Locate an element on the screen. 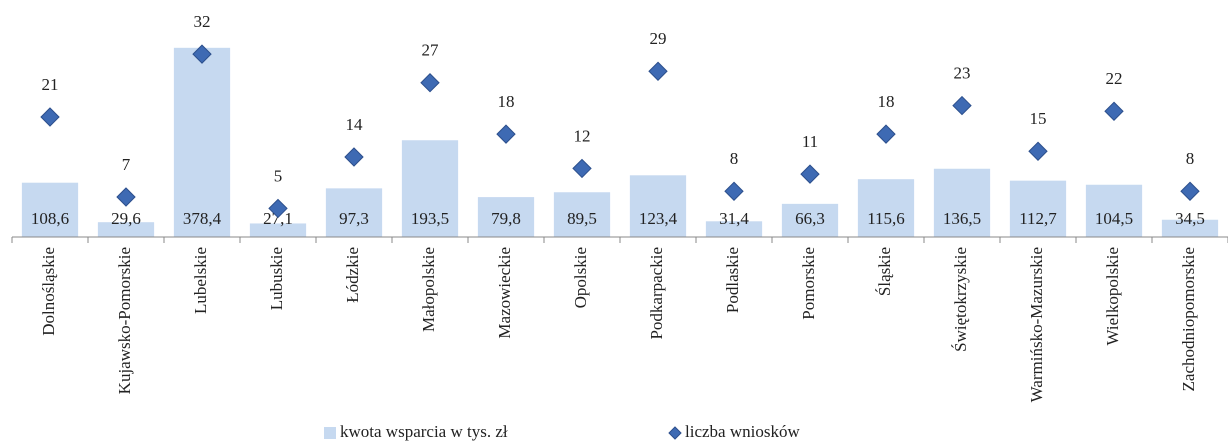 Image resolution: width=1228 pixels, height=443 pixels. x-tick-label: Opolskie is located at coordinates (580, 277).